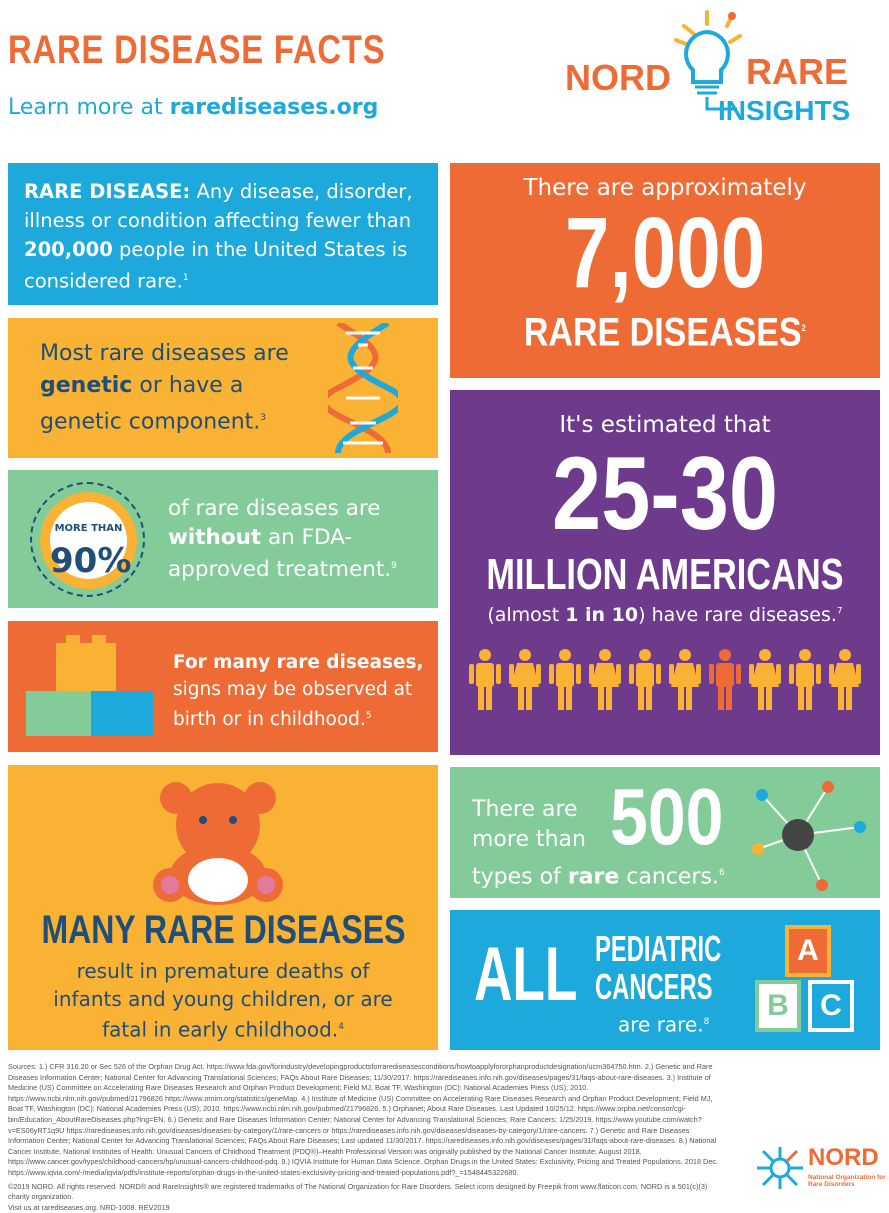 This screenshot has width=889, height=1213. I want to click on block-b-icon: B, so click(778, 1006).